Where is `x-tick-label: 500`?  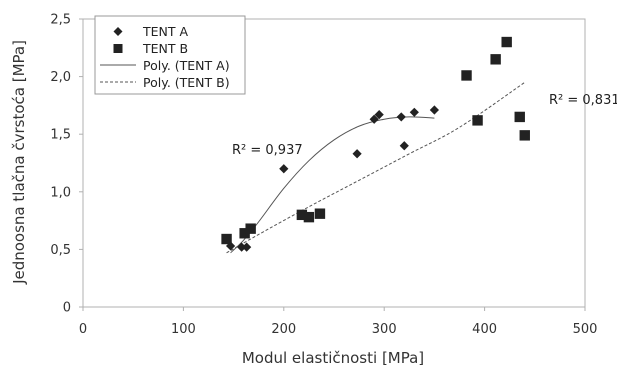 x-tick-label: 500 is located at coordinates (585, 329).